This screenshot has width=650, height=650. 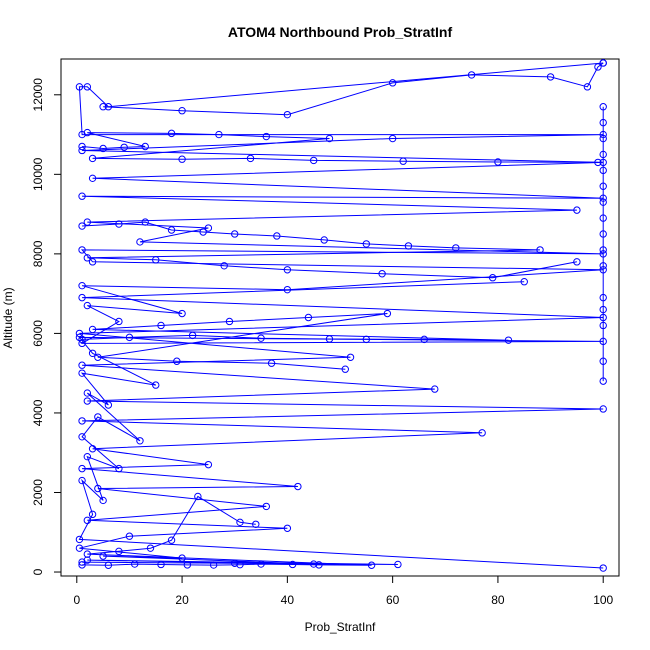 I want to click on chart-title: ATOM4 Northbound Prob_StratInf, so click(x=340, y=32).